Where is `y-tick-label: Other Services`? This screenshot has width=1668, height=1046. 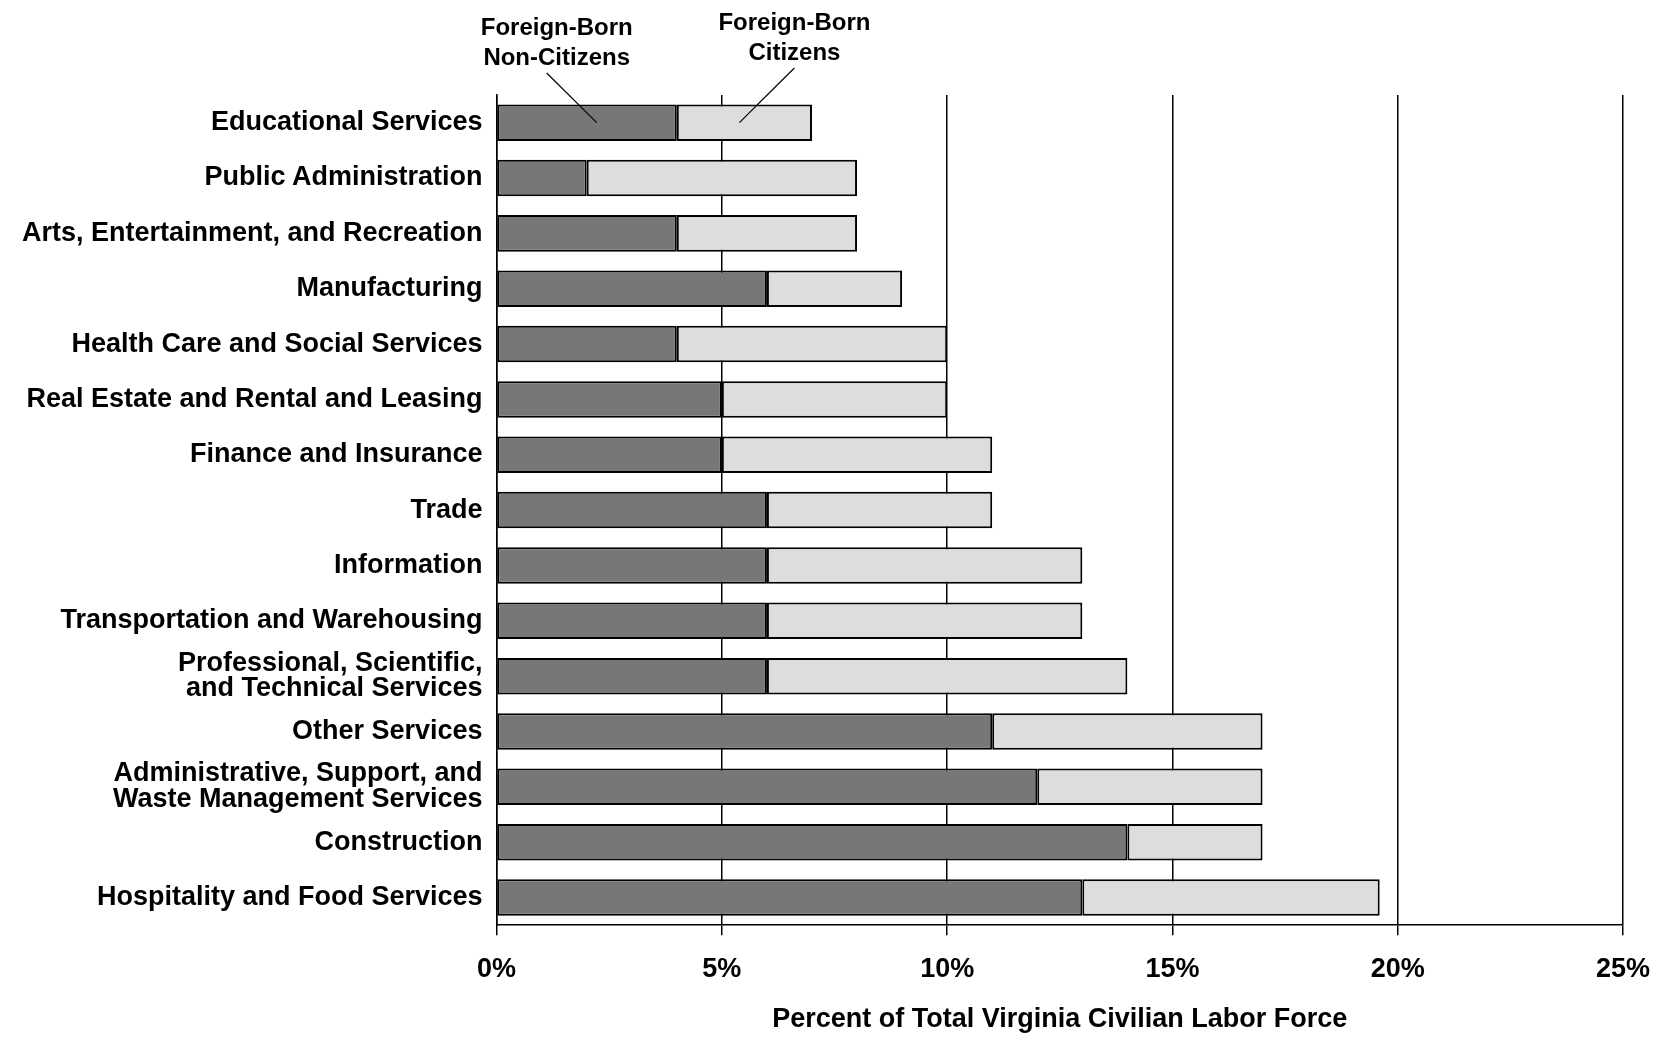 y-tick-label: Other Services is located at coordinates (387, 729).